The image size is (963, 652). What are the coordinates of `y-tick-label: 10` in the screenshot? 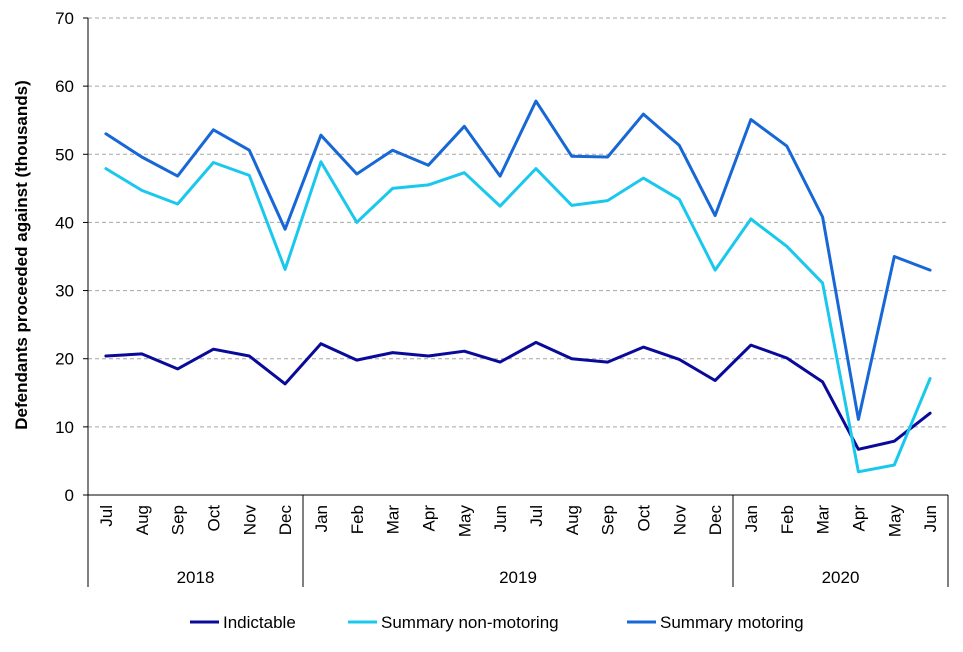 It's located at (64, 427).